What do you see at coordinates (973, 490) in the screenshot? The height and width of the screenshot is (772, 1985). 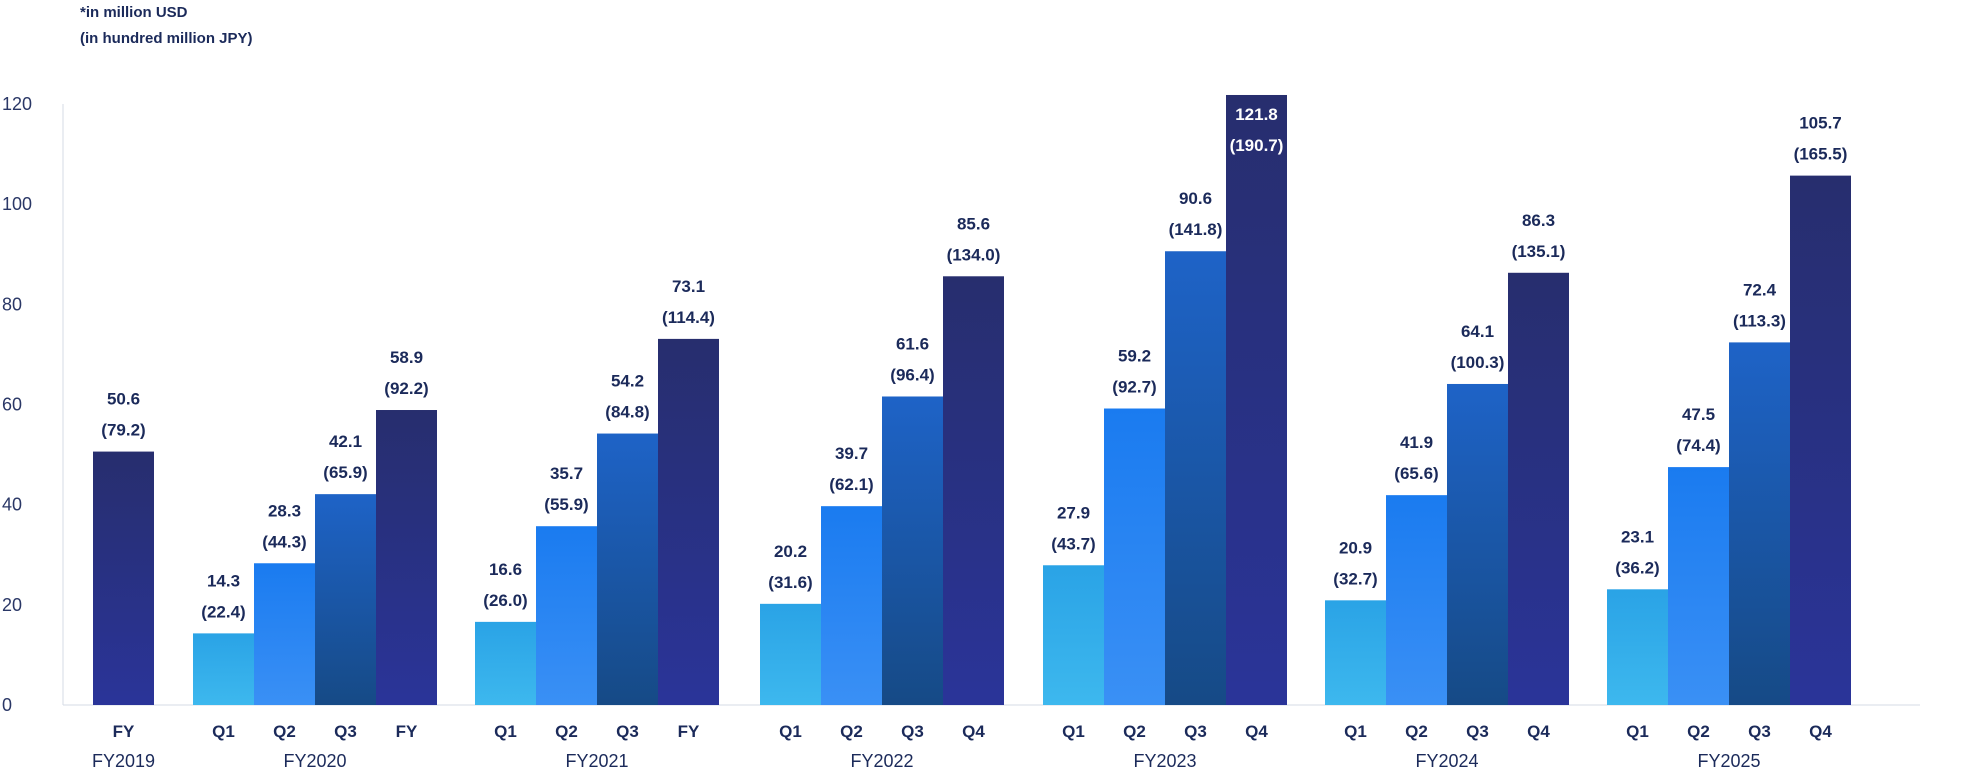 I see `bar-fy2022-q4` at bounding box center [973, 490].